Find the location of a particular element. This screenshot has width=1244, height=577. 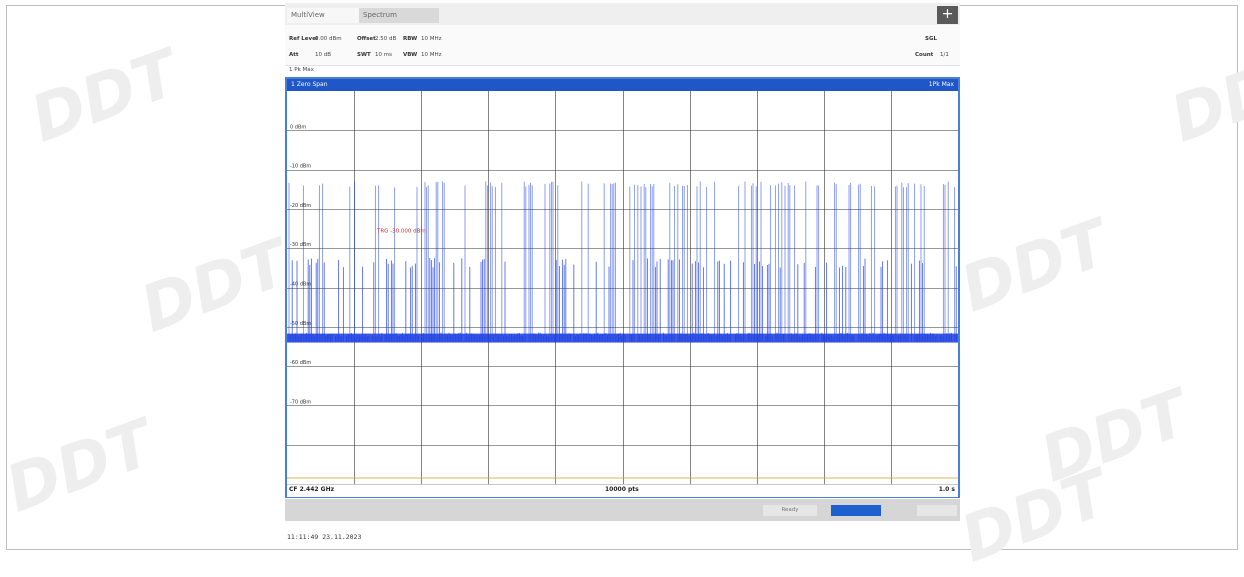

trace-mode-label: 1 Pk Max is located at coordinates (301, 70).